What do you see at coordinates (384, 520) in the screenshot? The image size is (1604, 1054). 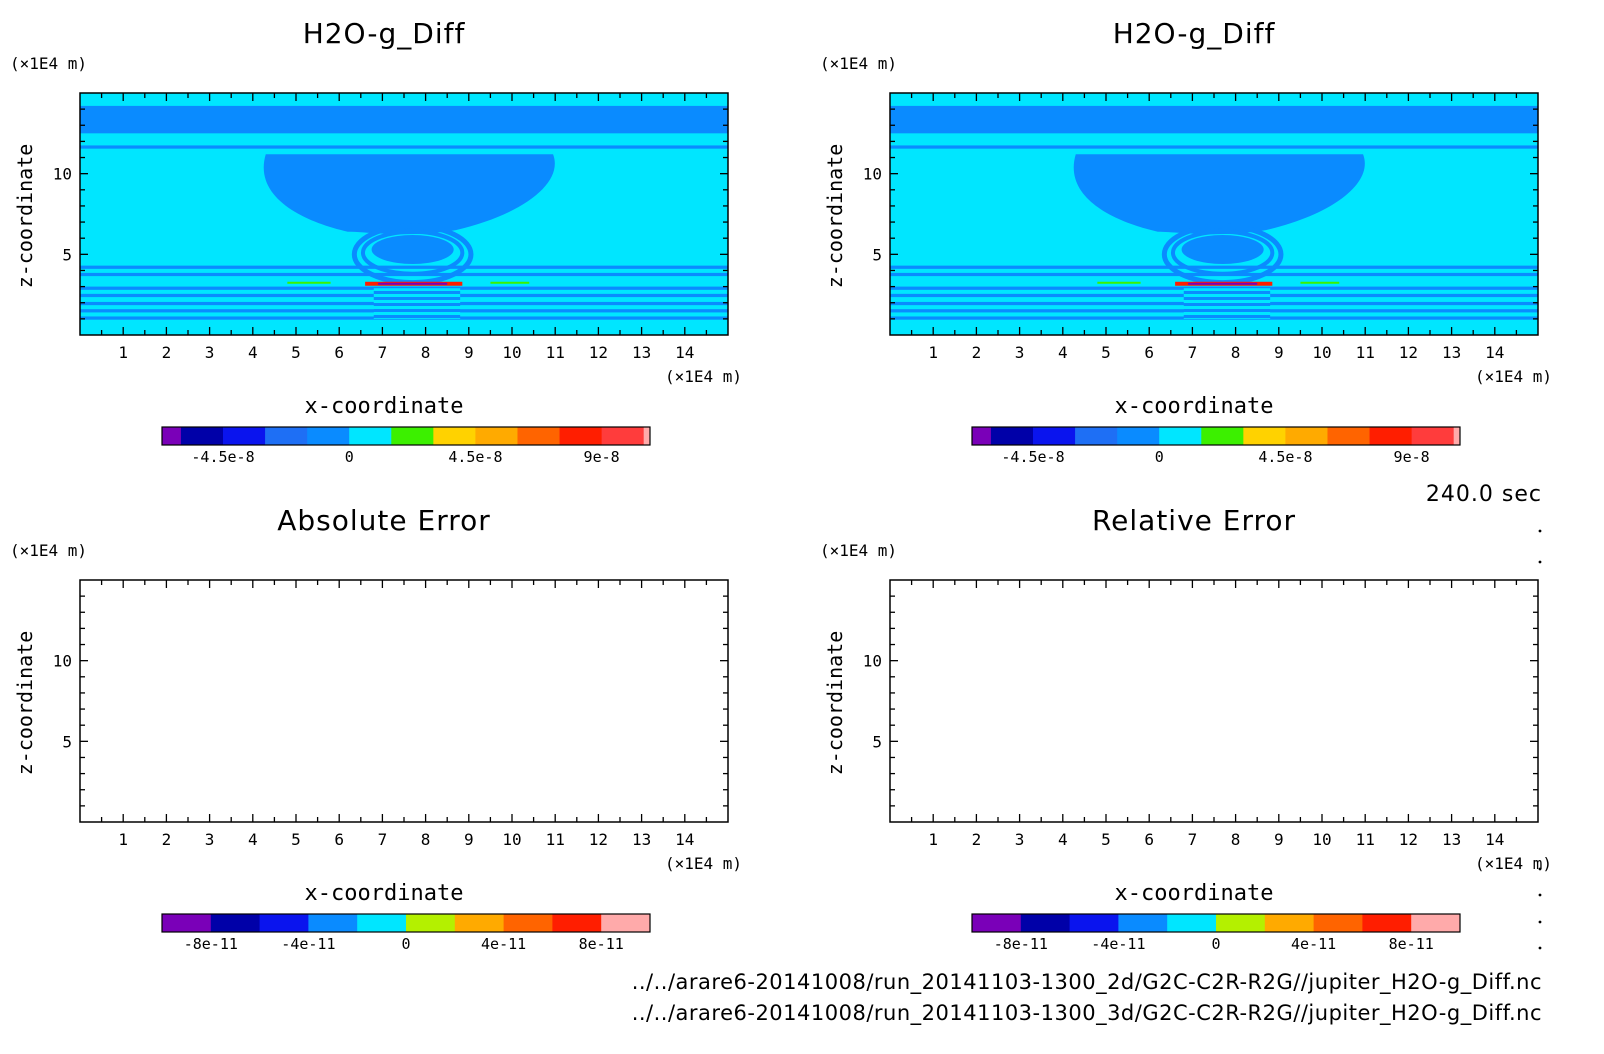 I see `panel-title: Absolute Error` at bounding box center [384, 520].